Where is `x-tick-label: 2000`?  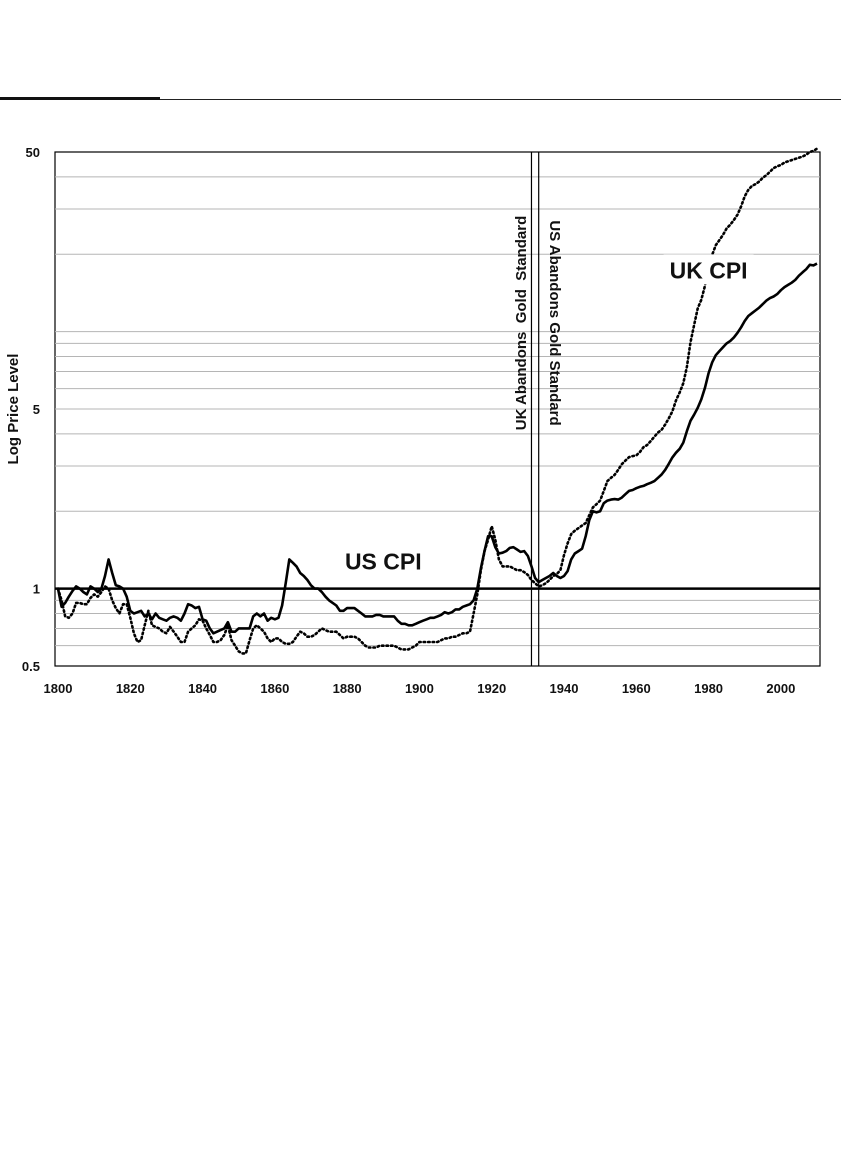 x-tick-label: 2000 is located at coordinates (780, 688).